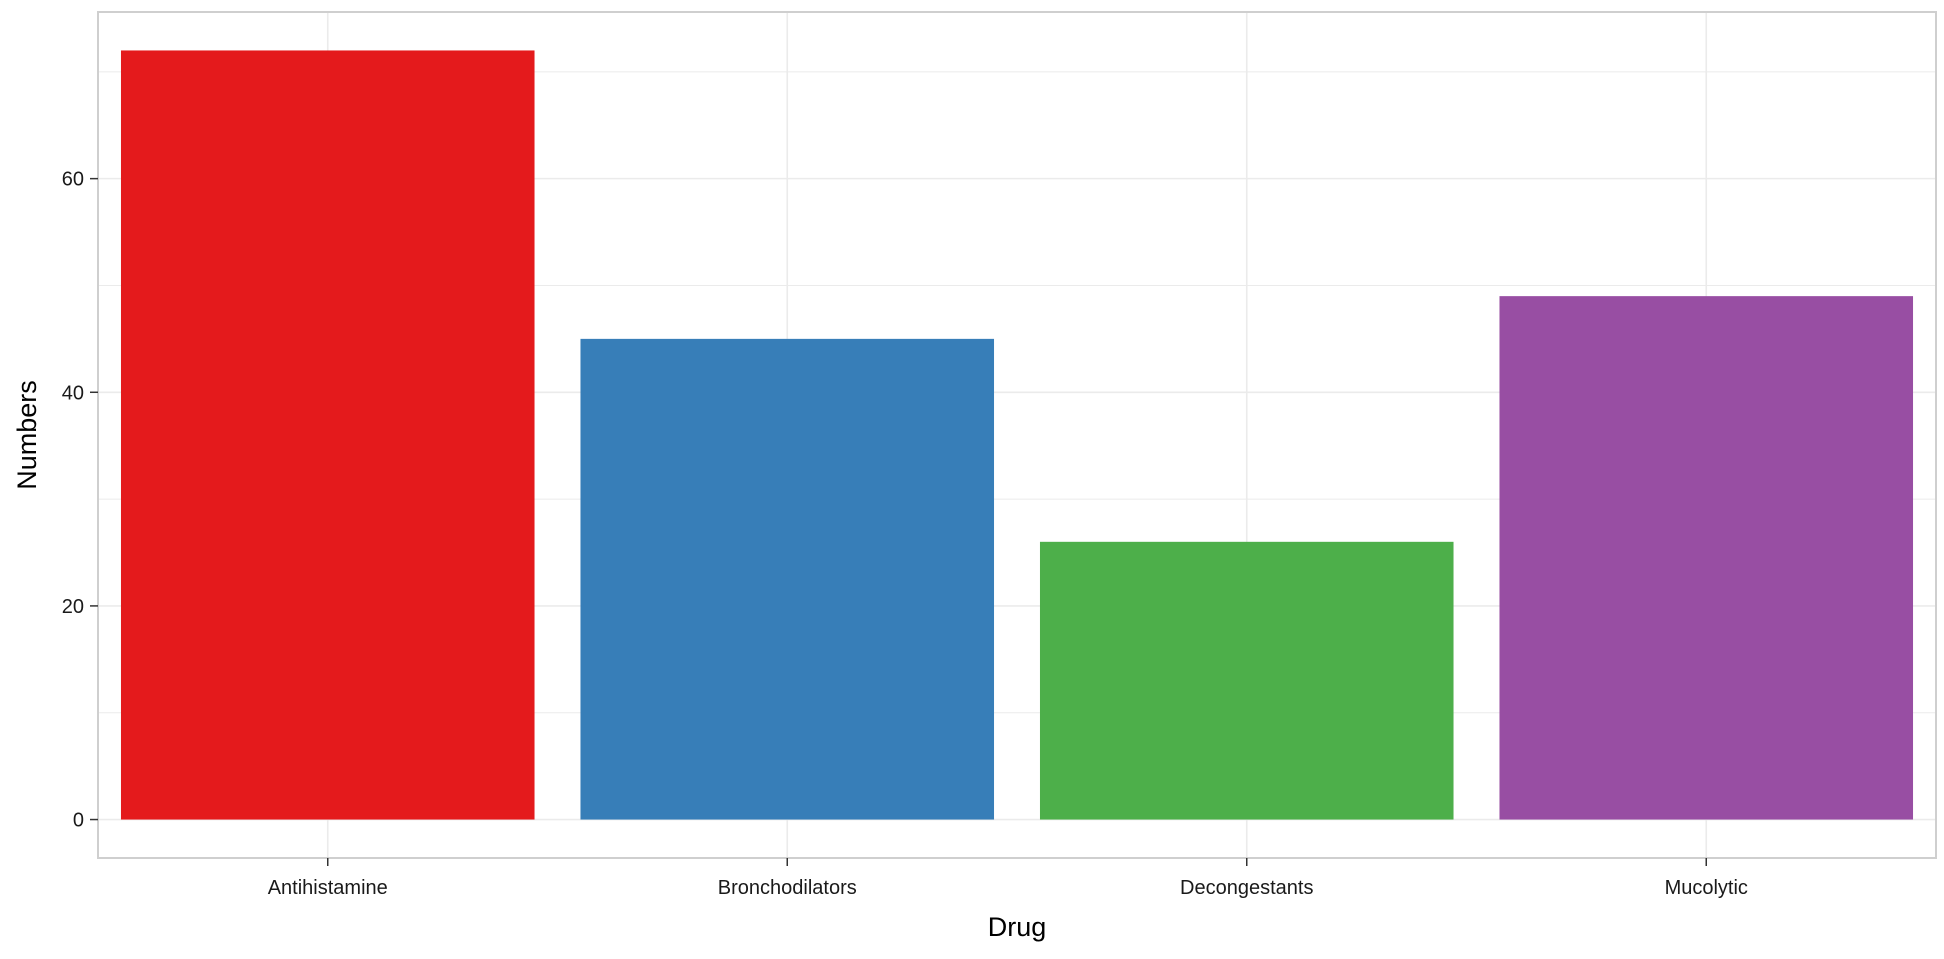 The height and width of the screenshot is (959, 1944). Describe the element at coordinates (787, 579) in the screenshot. I see `bar-bronchodilators` at that location.